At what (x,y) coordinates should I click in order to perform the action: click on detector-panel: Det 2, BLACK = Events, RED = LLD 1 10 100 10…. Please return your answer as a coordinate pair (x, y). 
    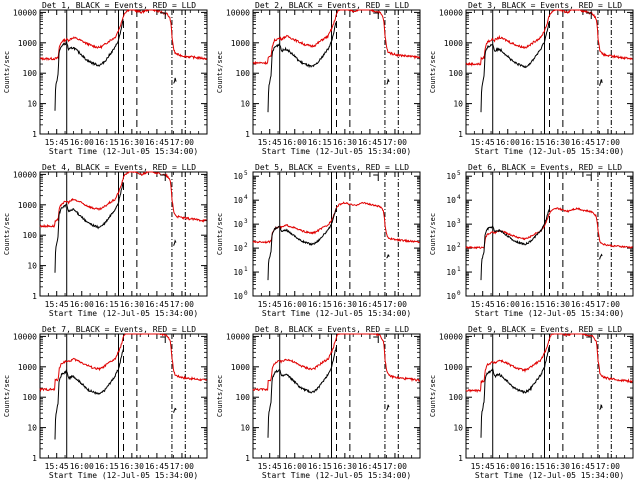
    Looking at the image, I should click on (318, 78).